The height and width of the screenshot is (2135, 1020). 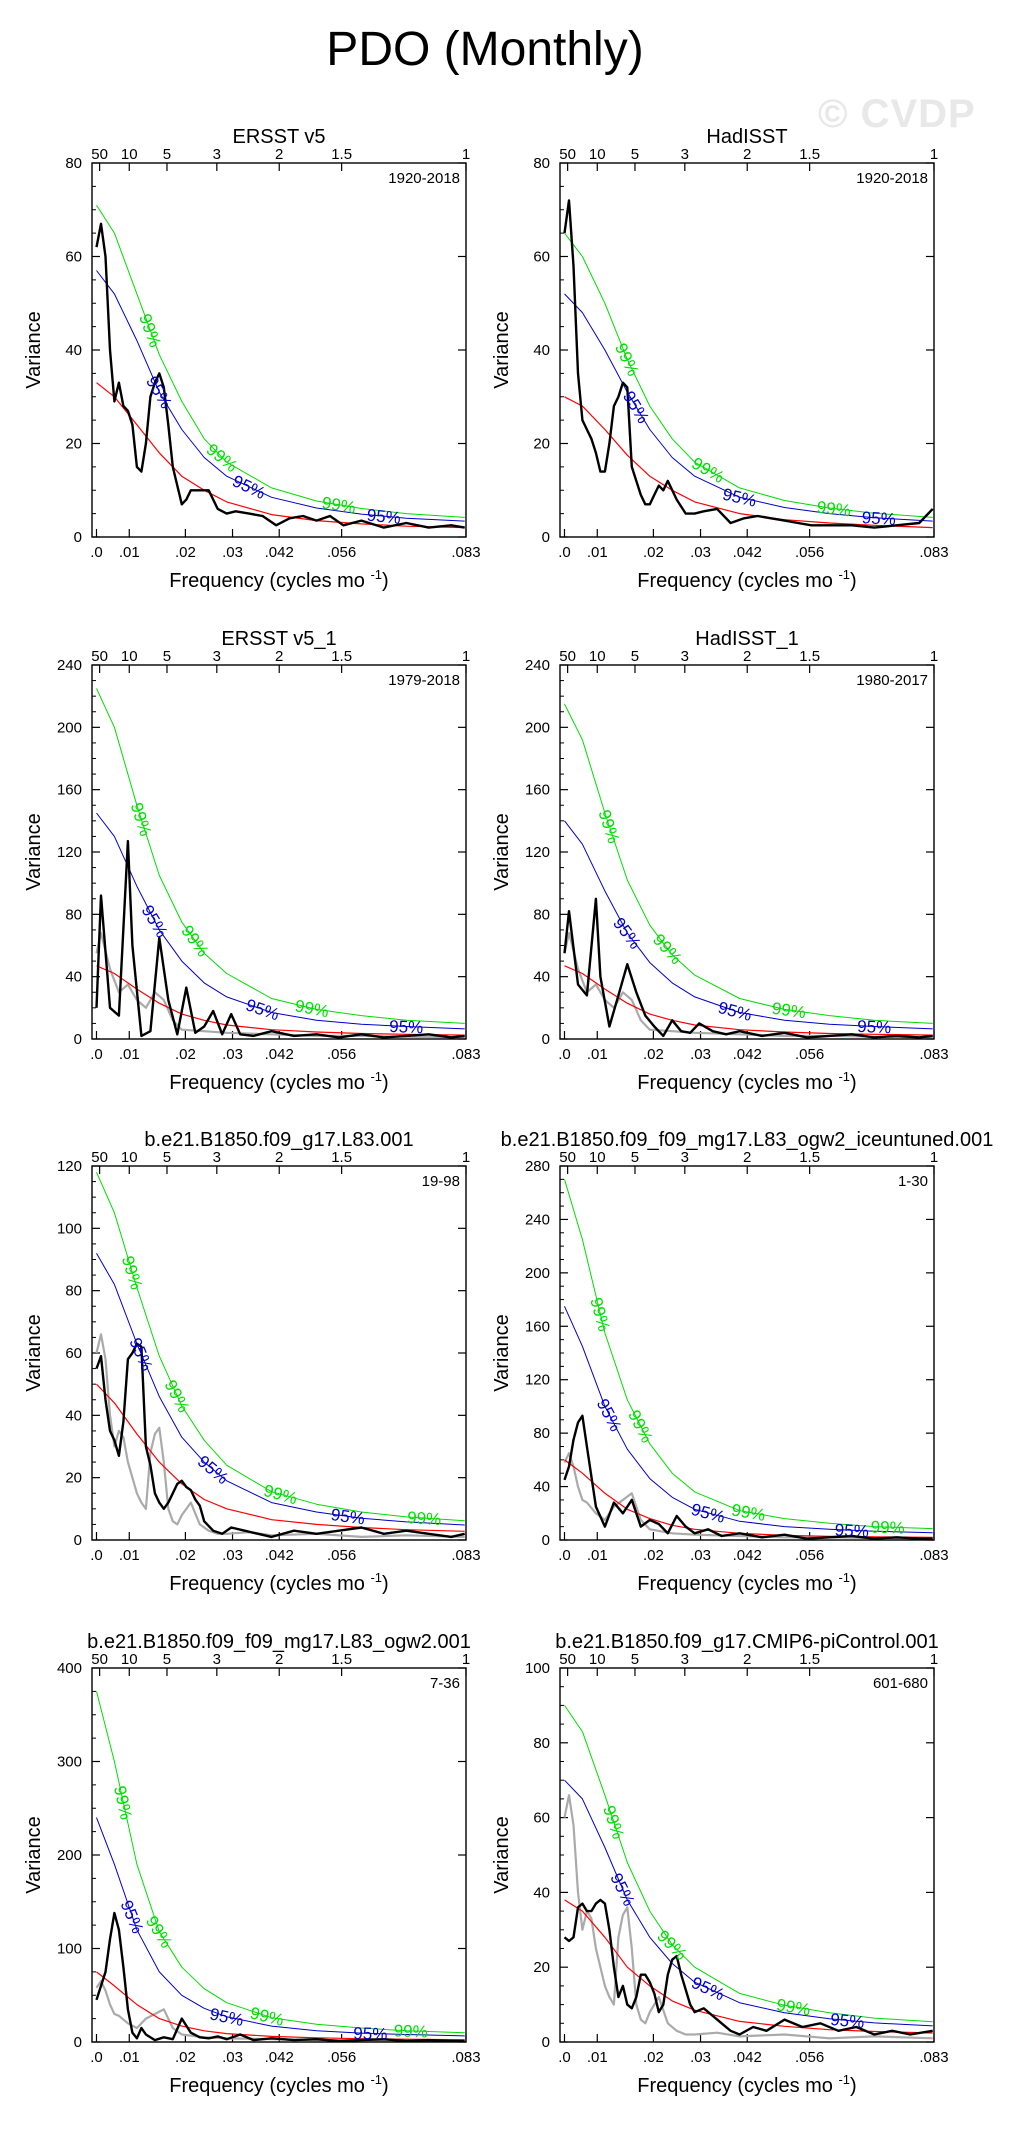 What do you see at coordinates (278, 1140) in the screenshot?
I see `chart-title: b.e21.B1850.f09_g17.L83.001` at bounding box center [278, 1140].